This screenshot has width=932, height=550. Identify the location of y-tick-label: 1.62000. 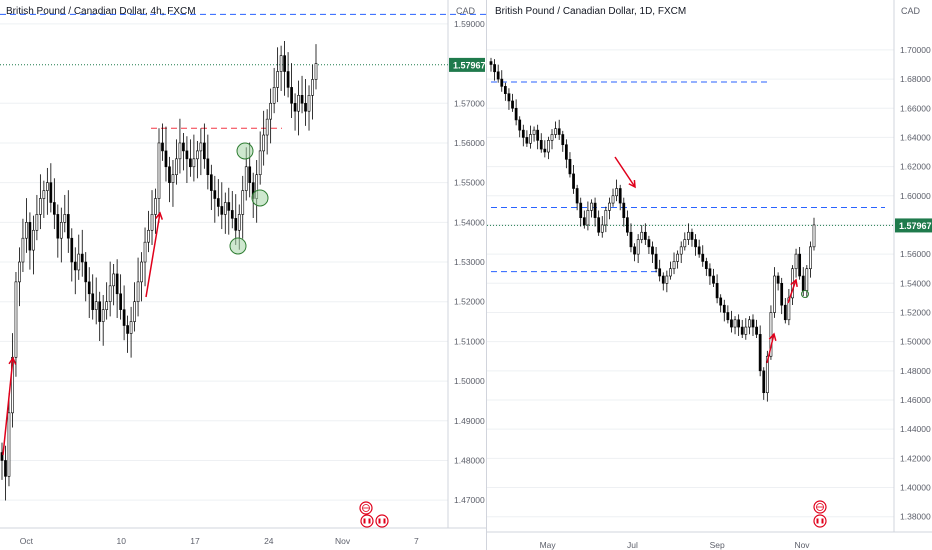
(915, 167).